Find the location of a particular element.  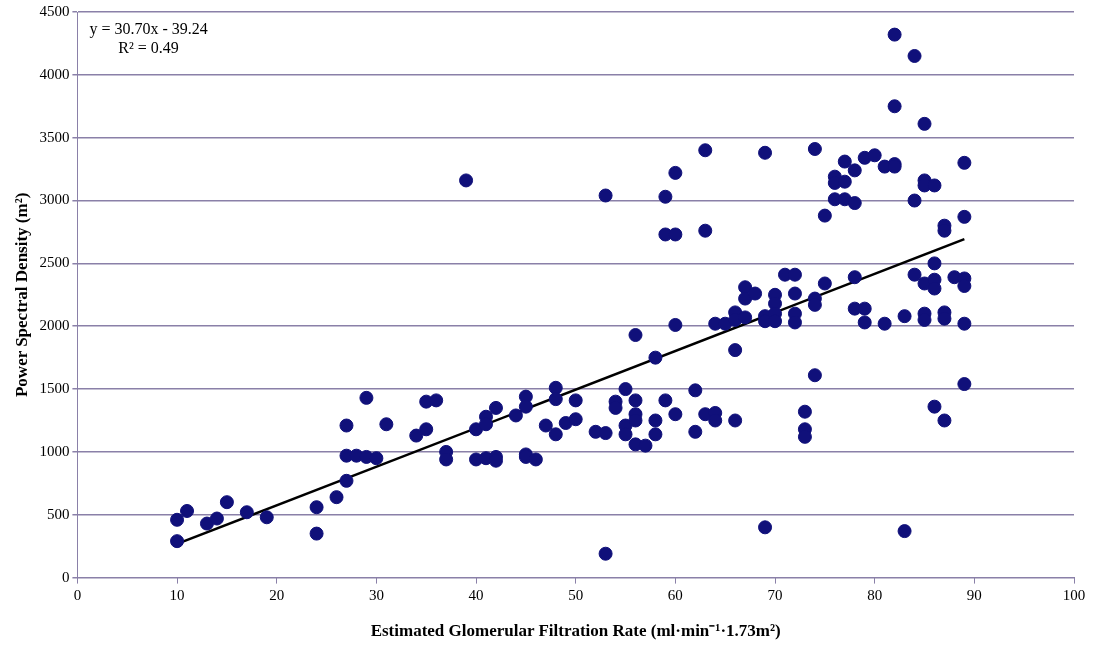

annotation: y = 30.70x - 39.24 is located at coordinates (148, 29).